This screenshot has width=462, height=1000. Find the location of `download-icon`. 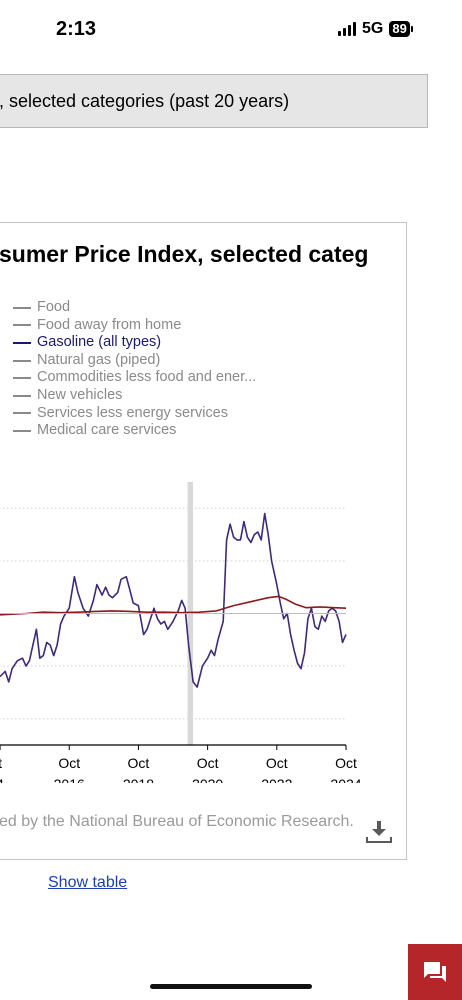

download-icon is located at coordinates (379, 832).